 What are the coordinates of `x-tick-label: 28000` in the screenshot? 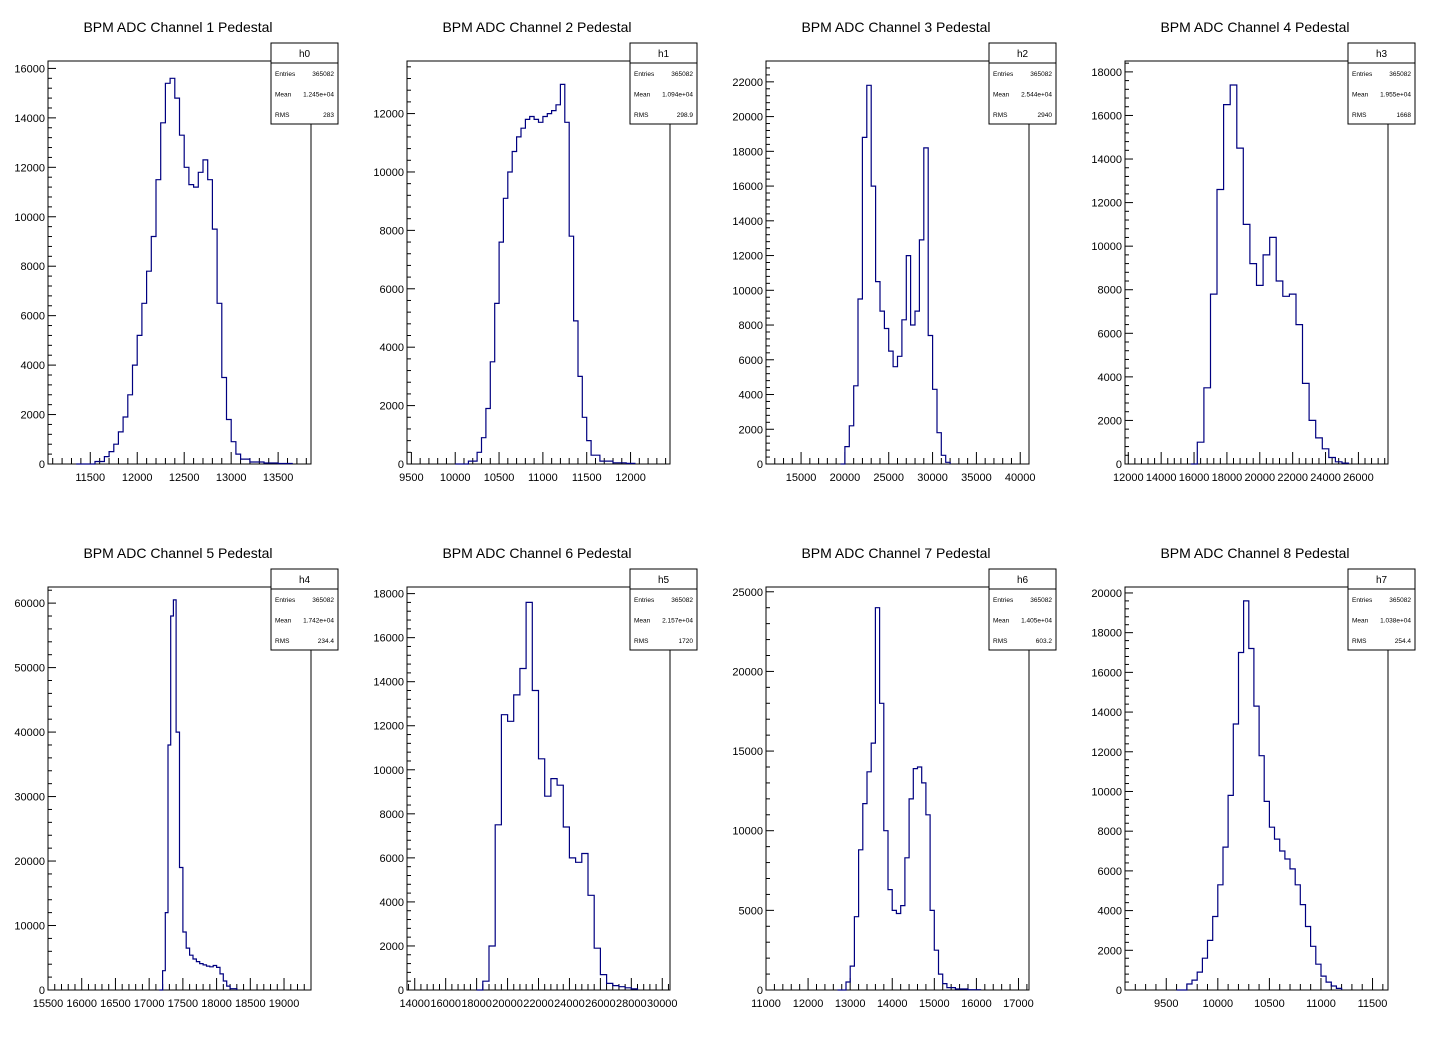 It's located at (631, 1004).